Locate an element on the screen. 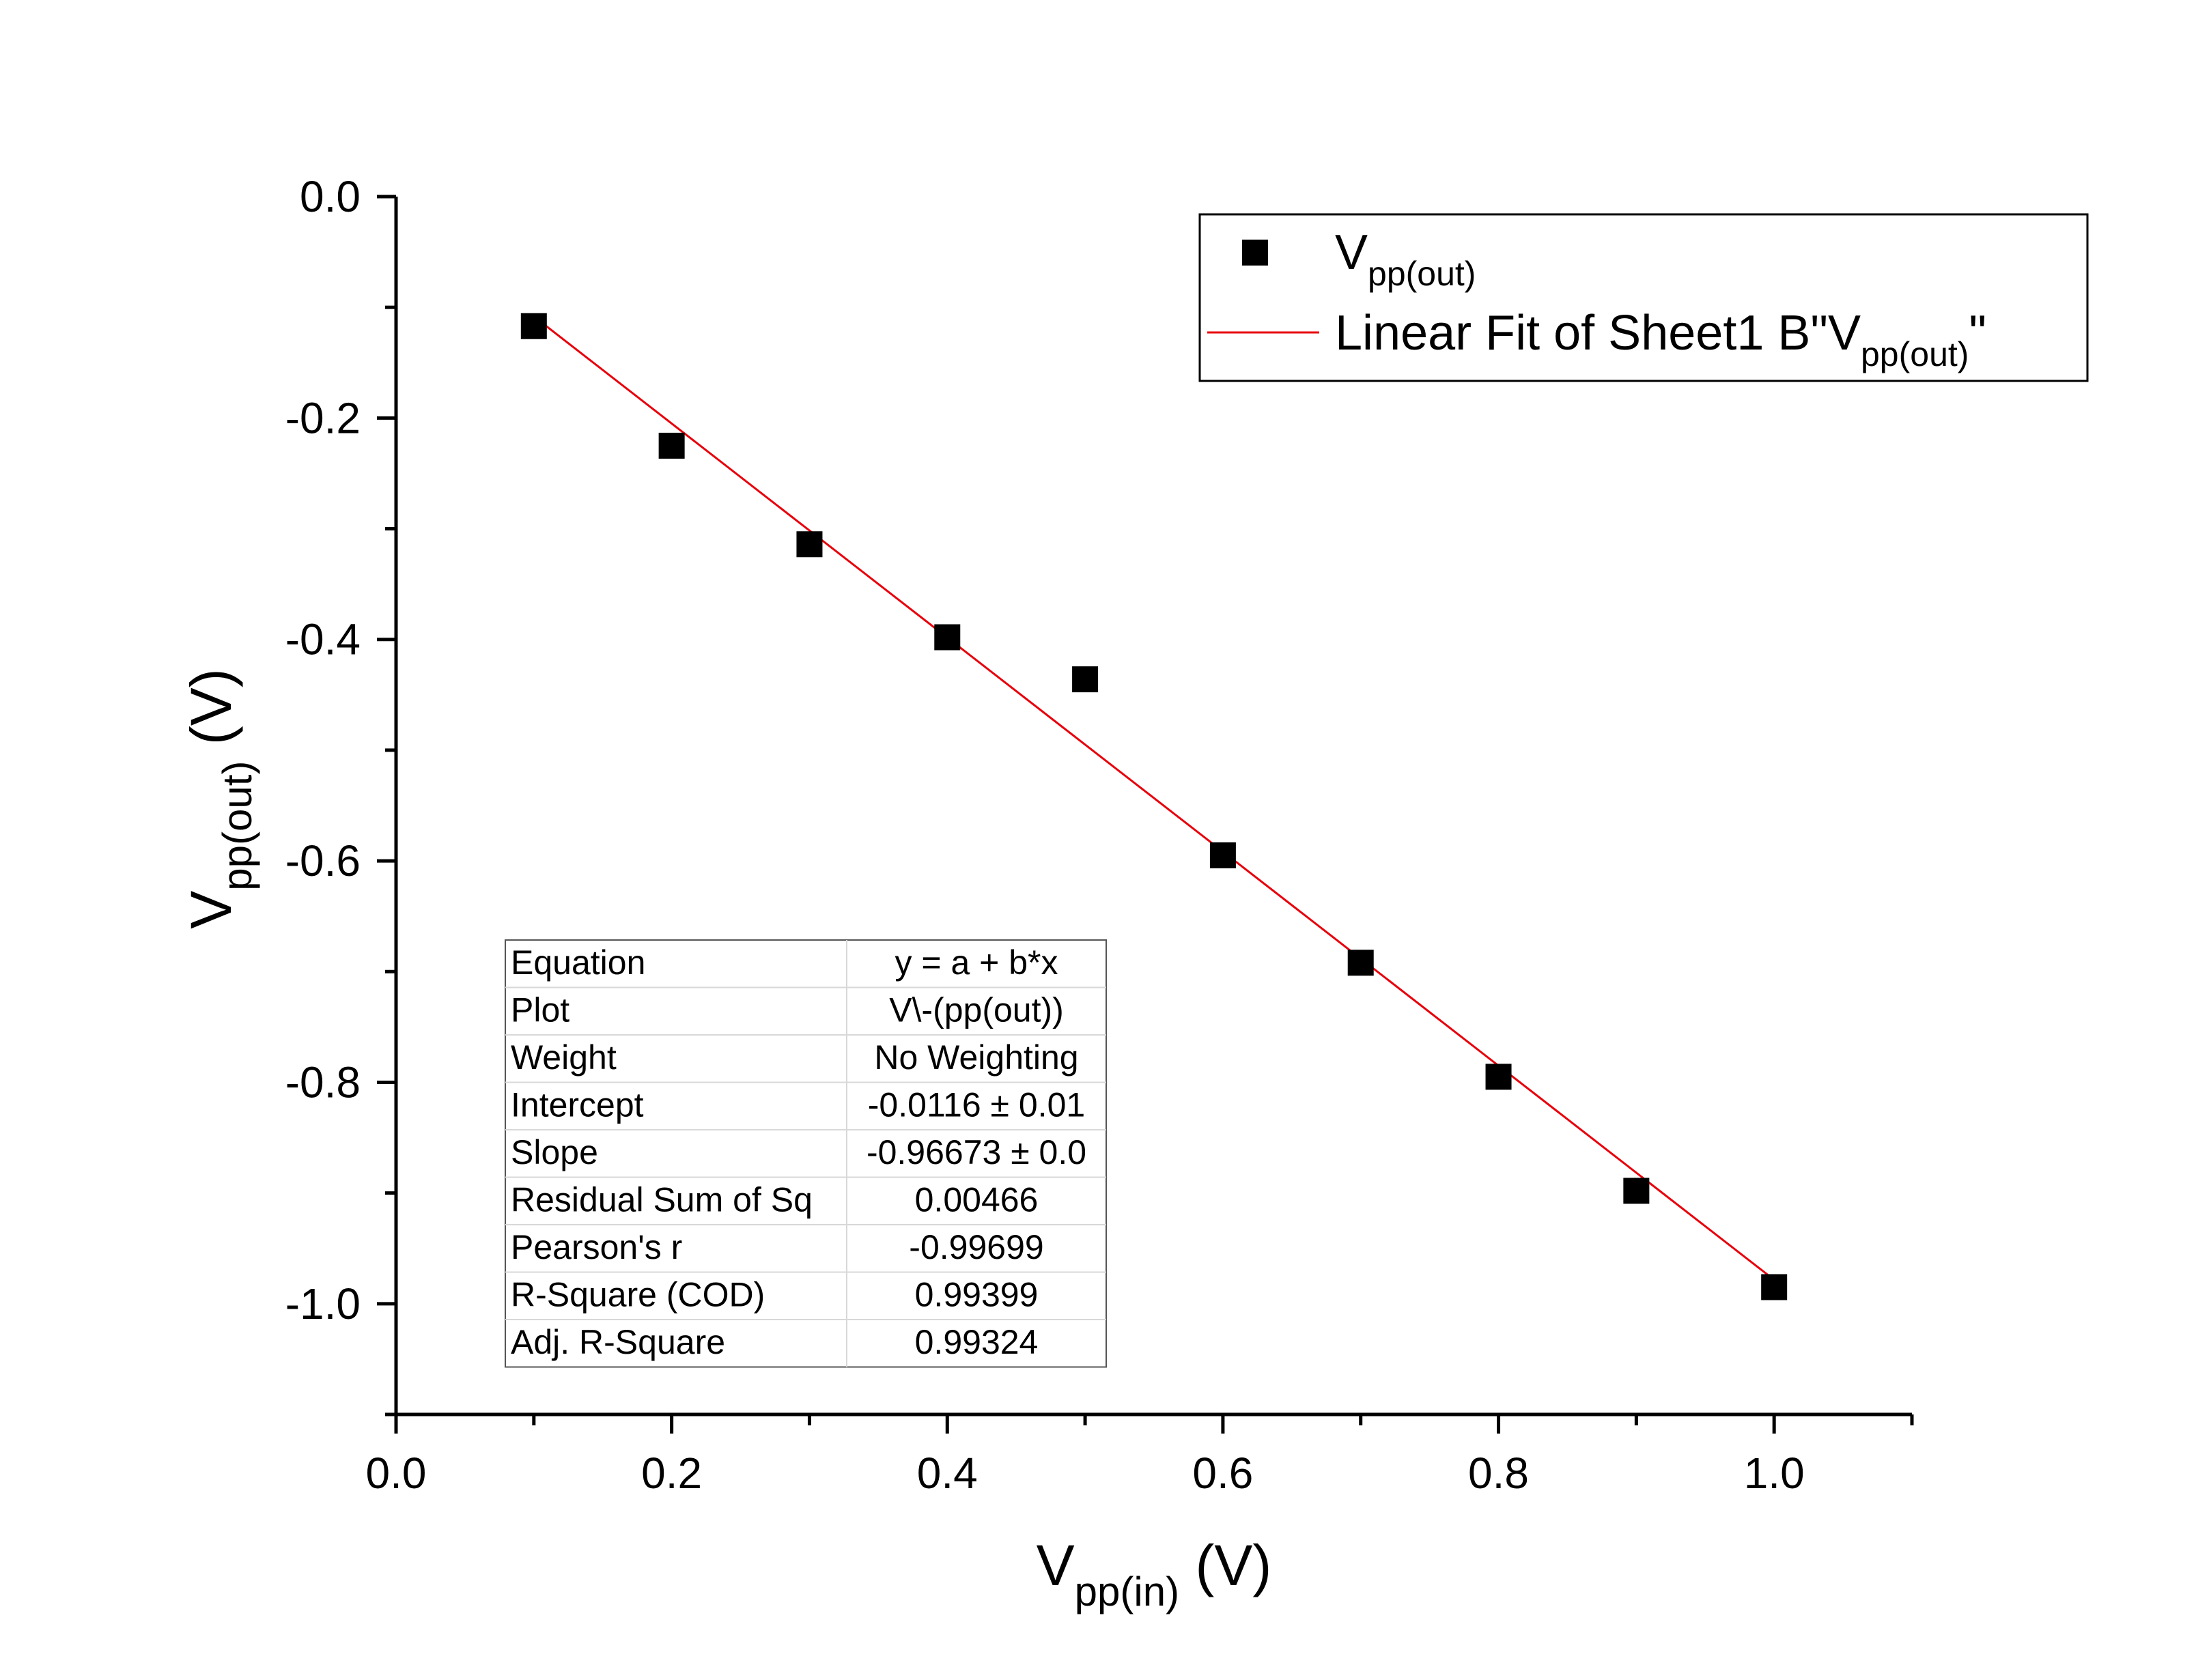  stats-row-value: V\-(pp(out)) is located at coordinates (977, 1010).